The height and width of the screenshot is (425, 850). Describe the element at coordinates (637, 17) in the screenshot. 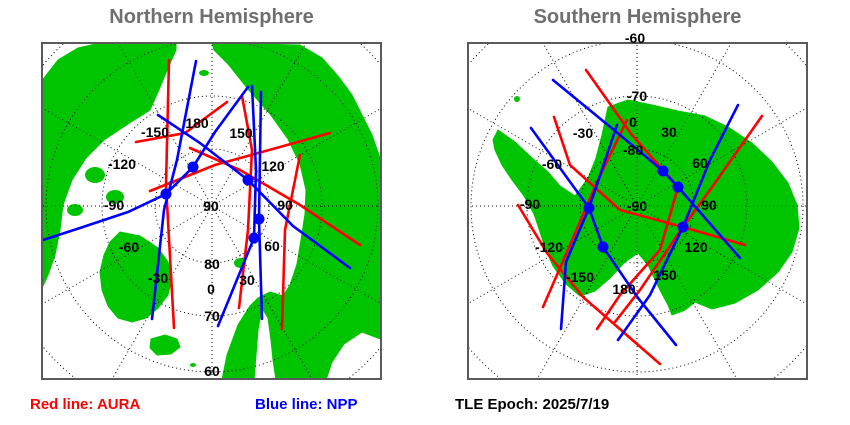

I see `southern-hemisphere-title: Southern Hemisphere` at that location.